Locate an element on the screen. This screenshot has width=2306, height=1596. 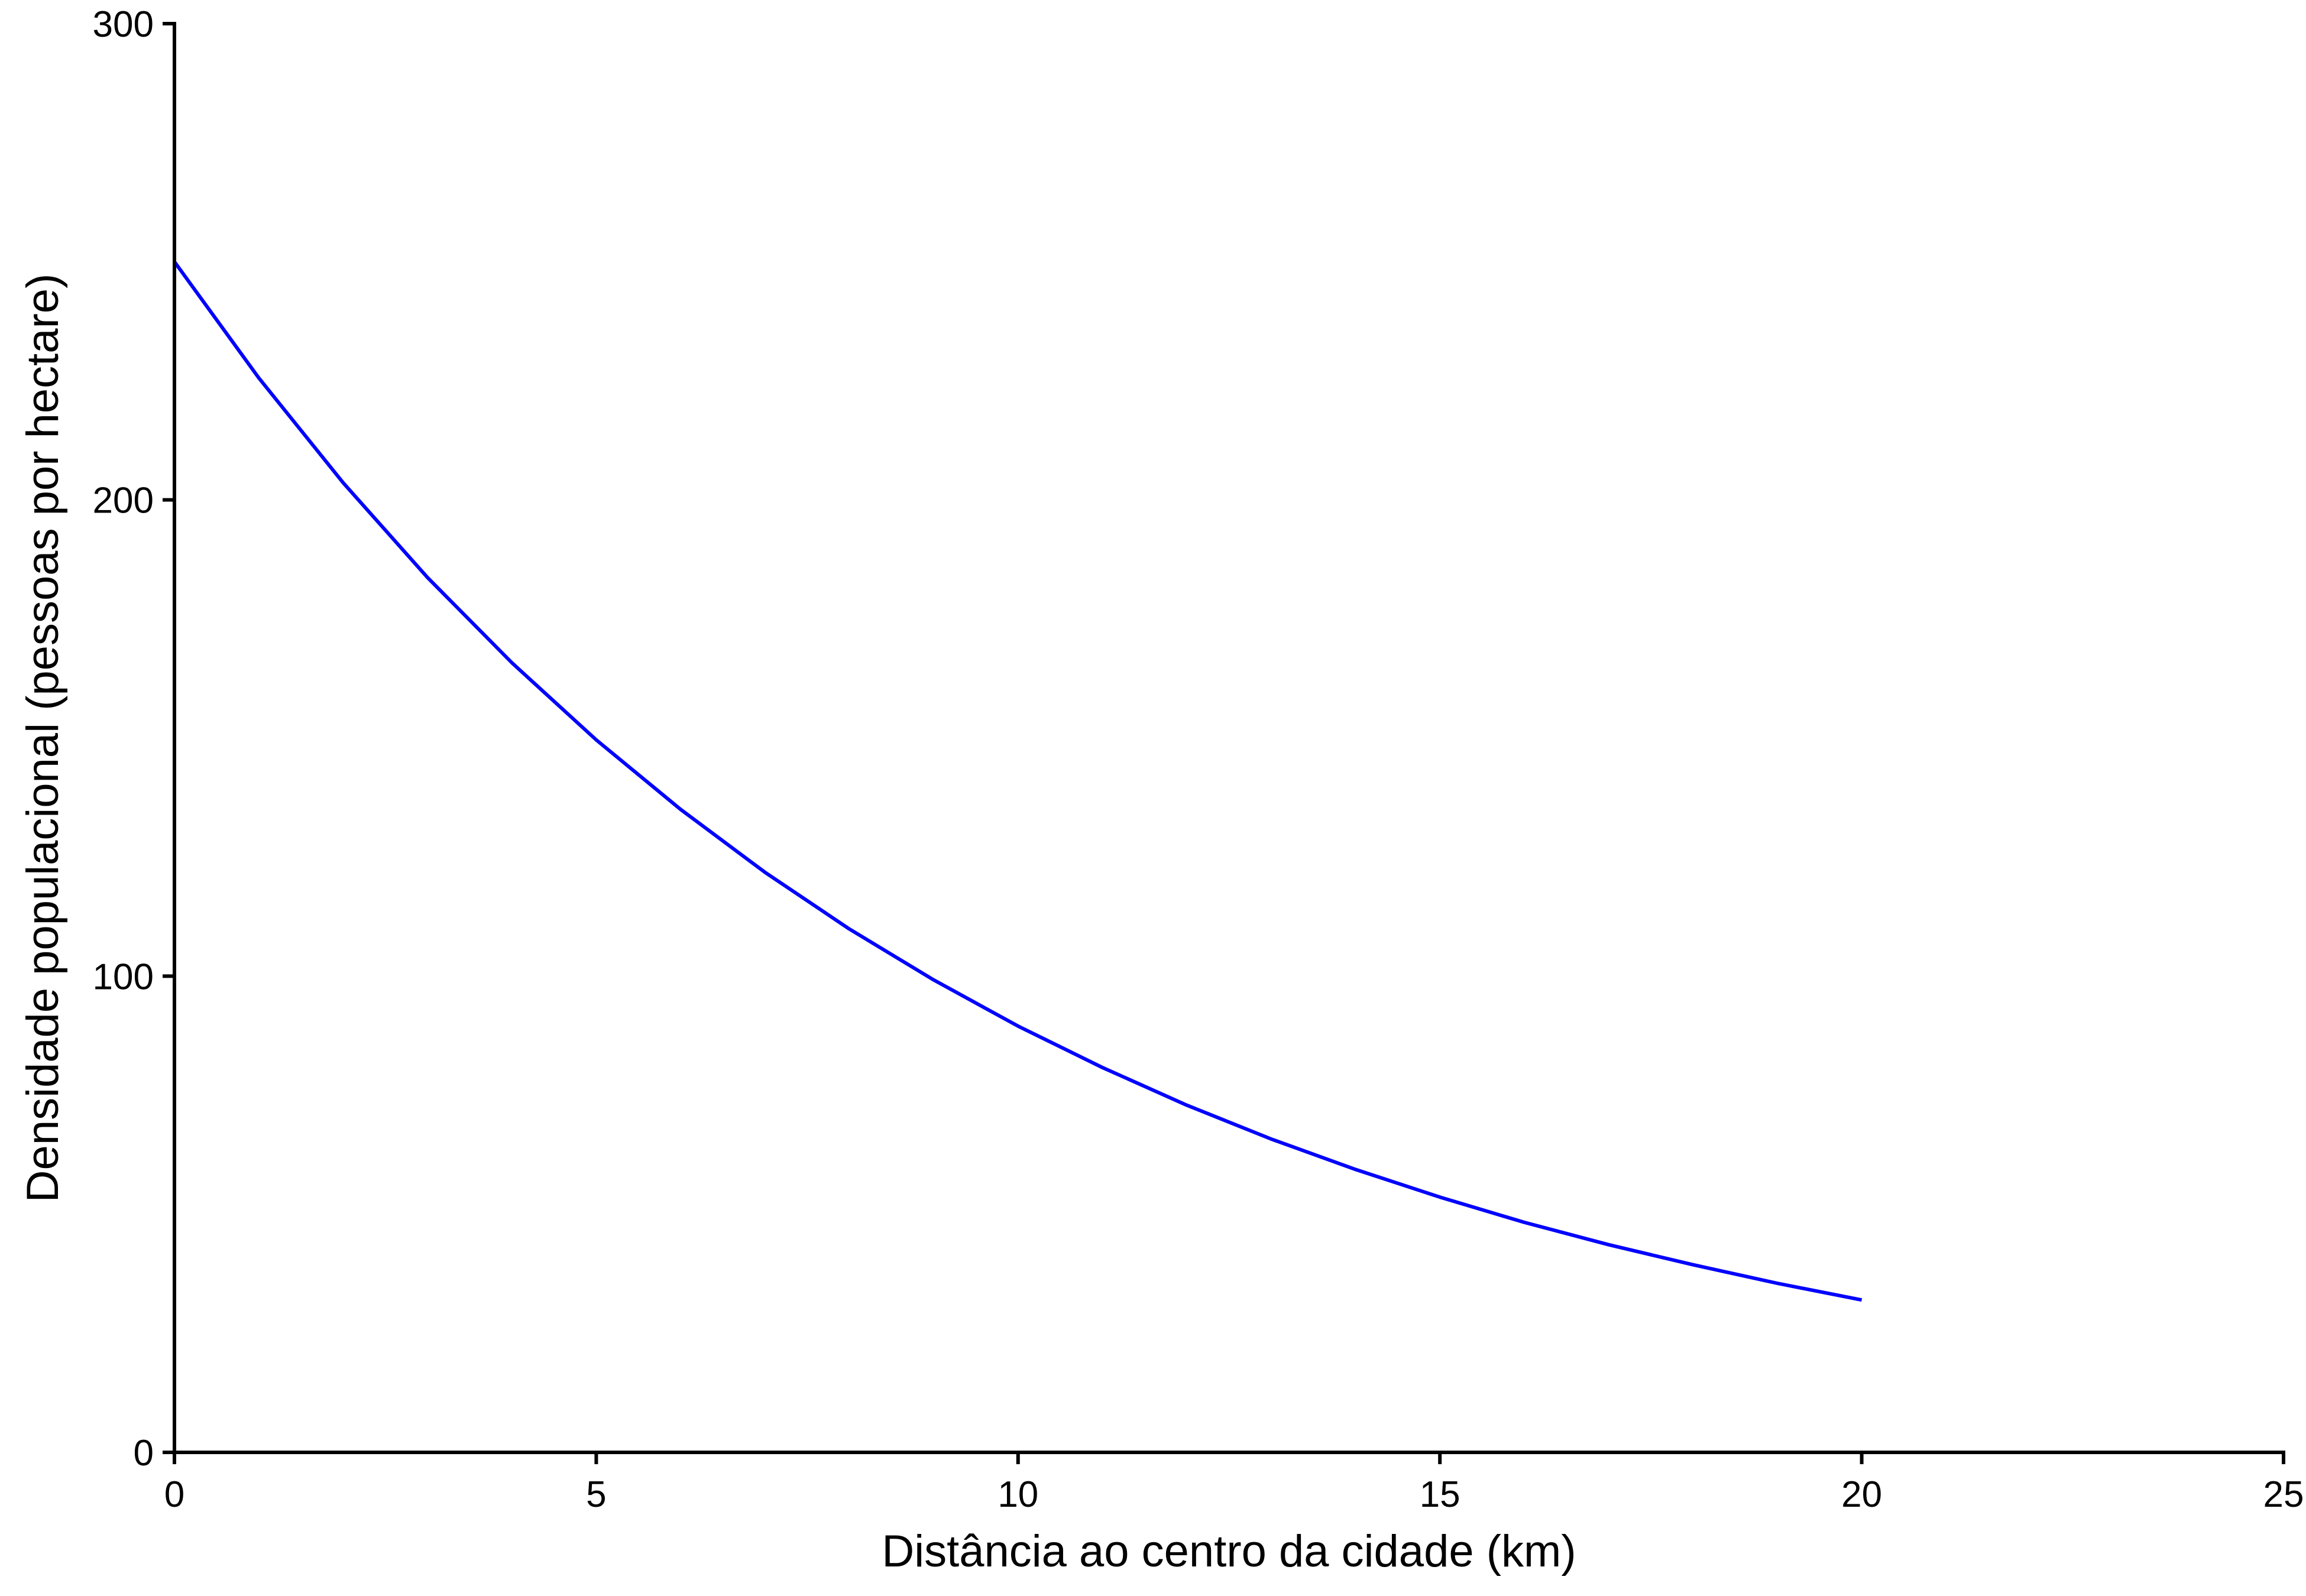
x-axis-ticks: 0 5 10 15 20 25 is located at coordinates (1234, 1484).